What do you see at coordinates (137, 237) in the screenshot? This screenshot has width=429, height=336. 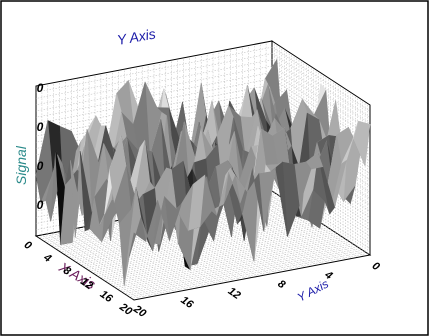 I see `surface-facet` at bounding box center [137, 237].